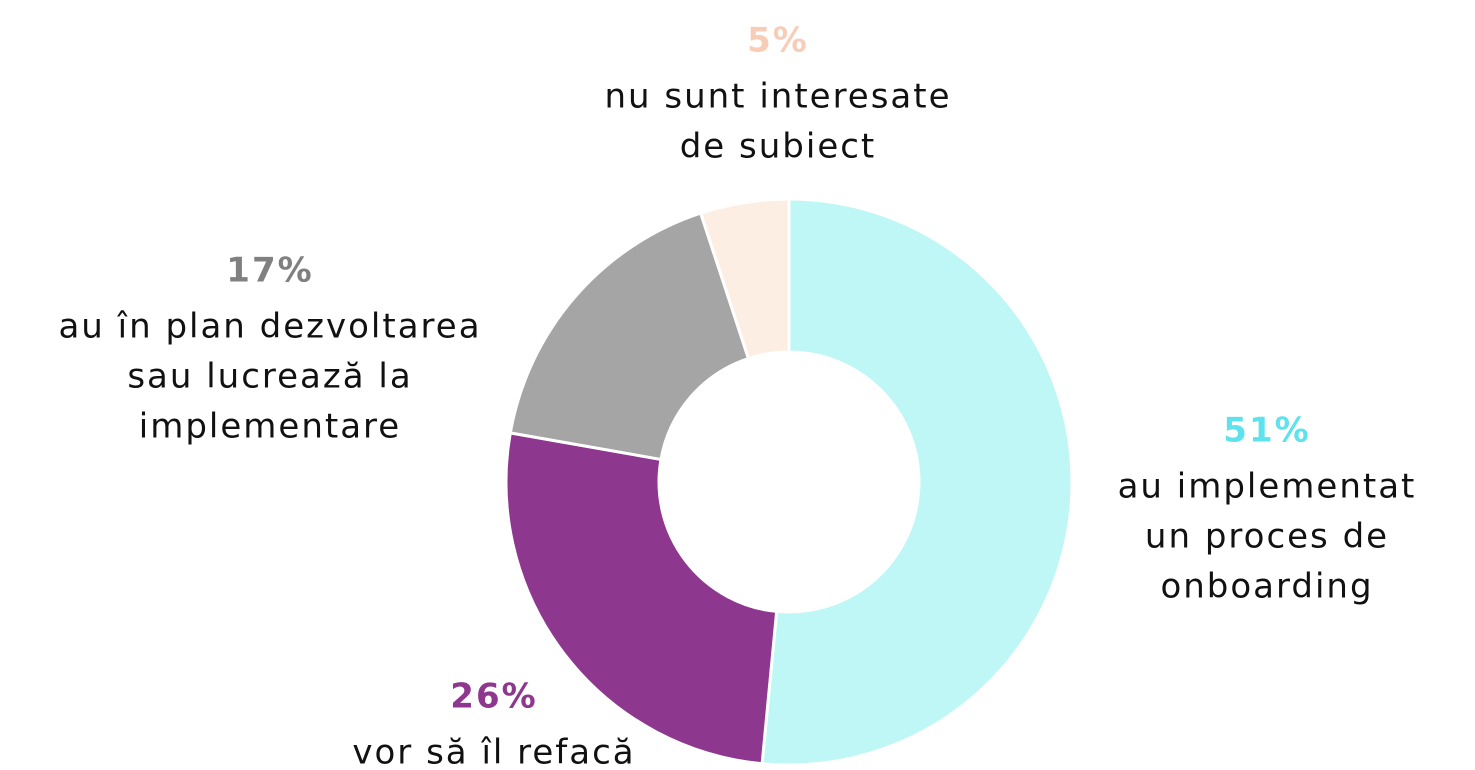 Image resolution: width=1475 pixels, height=770 pixels. What do you see at coordinates (1267, 487) in the screenshot?
I see `category-label: au implementat` at bounding box center [1267, 487].